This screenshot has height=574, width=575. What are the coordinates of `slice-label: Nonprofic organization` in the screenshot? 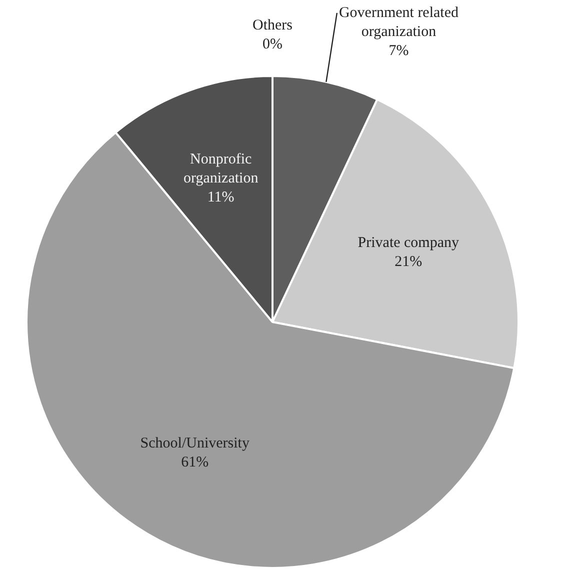 It's located at (221, 168).